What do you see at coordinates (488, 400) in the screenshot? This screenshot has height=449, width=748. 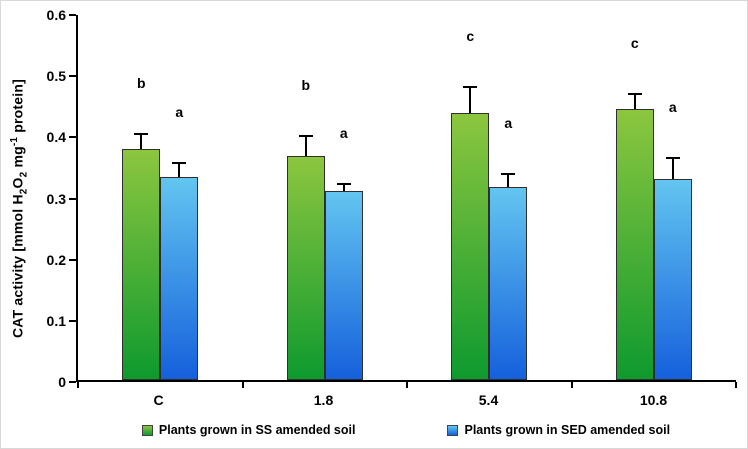 I see `x-tick-label: 5.4` at bounding box center [488, 400].